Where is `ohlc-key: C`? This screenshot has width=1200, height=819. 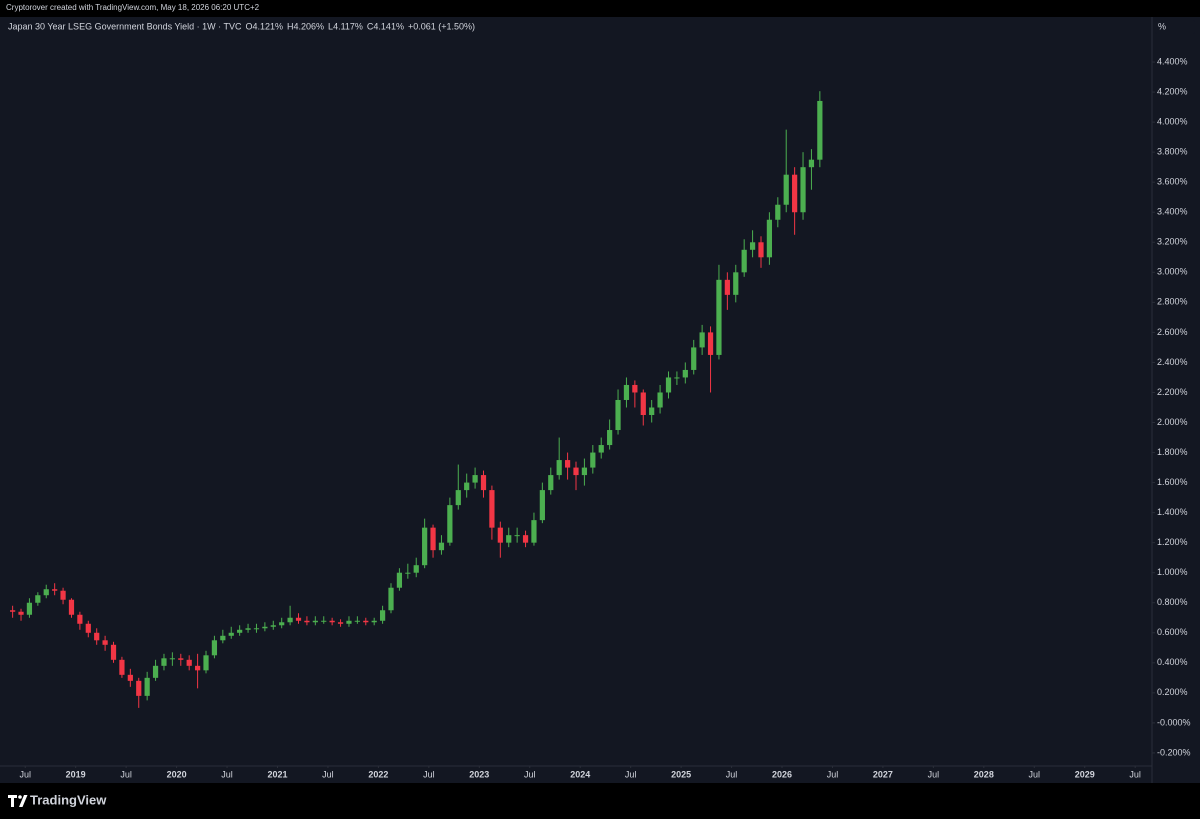
ohlc-key: C is located at coordinates (370, 26).